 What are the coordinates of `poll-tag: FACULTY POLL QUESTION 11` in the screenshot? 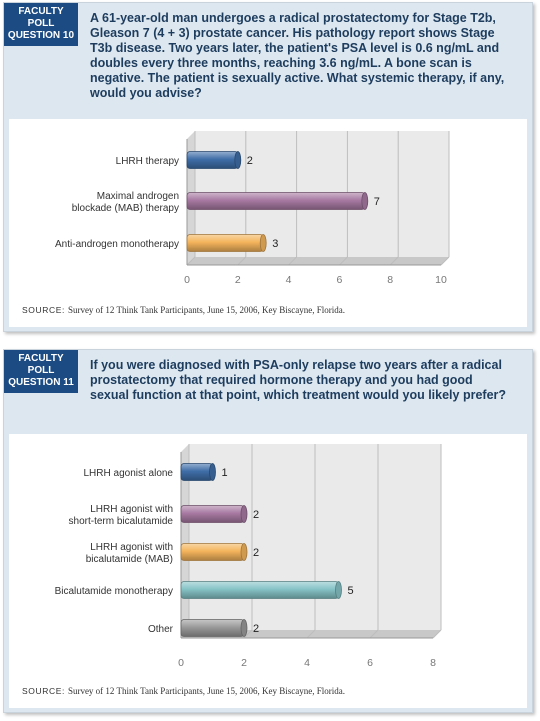 It's located at (41, 371).